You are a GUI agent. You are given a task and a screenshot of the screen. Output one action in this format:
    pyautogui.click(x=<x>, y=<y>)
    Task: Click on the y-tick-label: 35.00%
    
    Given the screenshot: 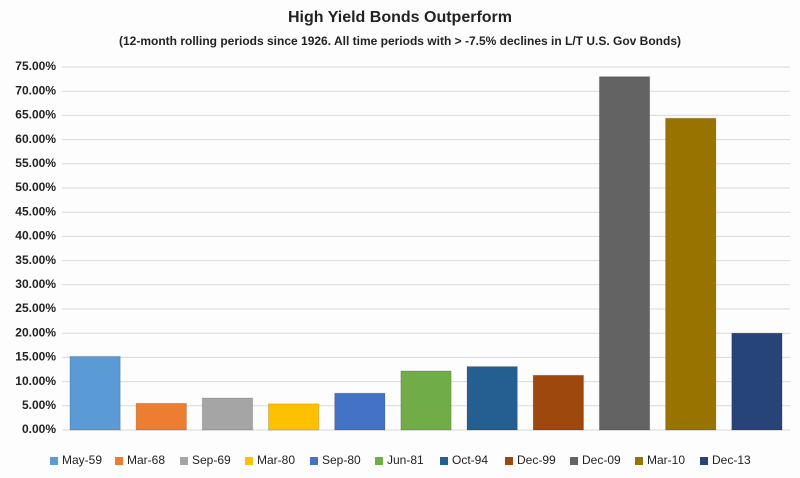 What is the action you would take?
    pyautogui.click(x=35, y=260)
    